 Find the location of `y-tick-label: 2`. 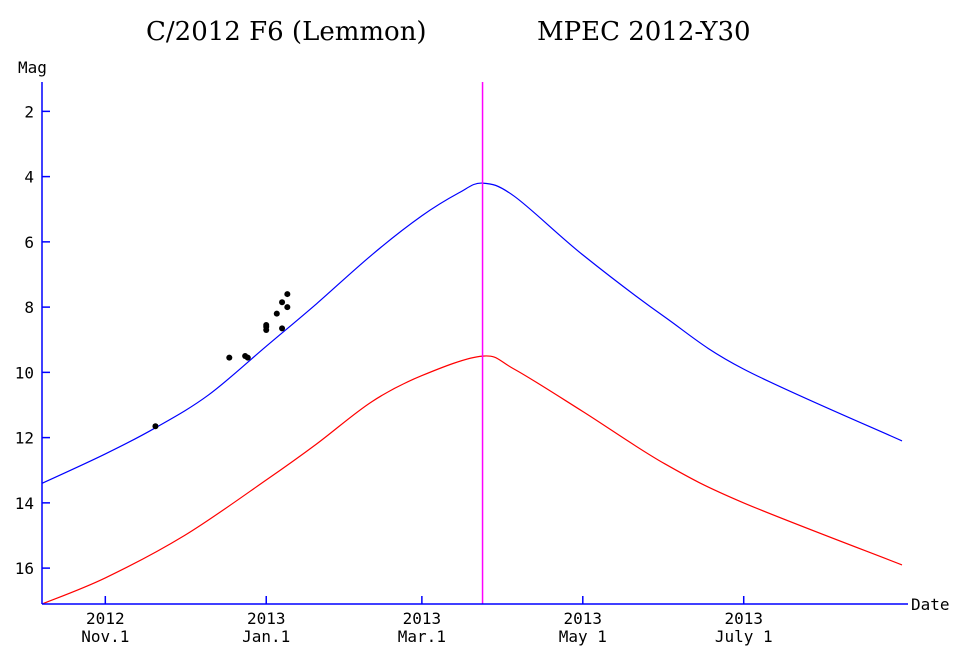

y-tick-label: 2 is located at coordinates (29, 111).